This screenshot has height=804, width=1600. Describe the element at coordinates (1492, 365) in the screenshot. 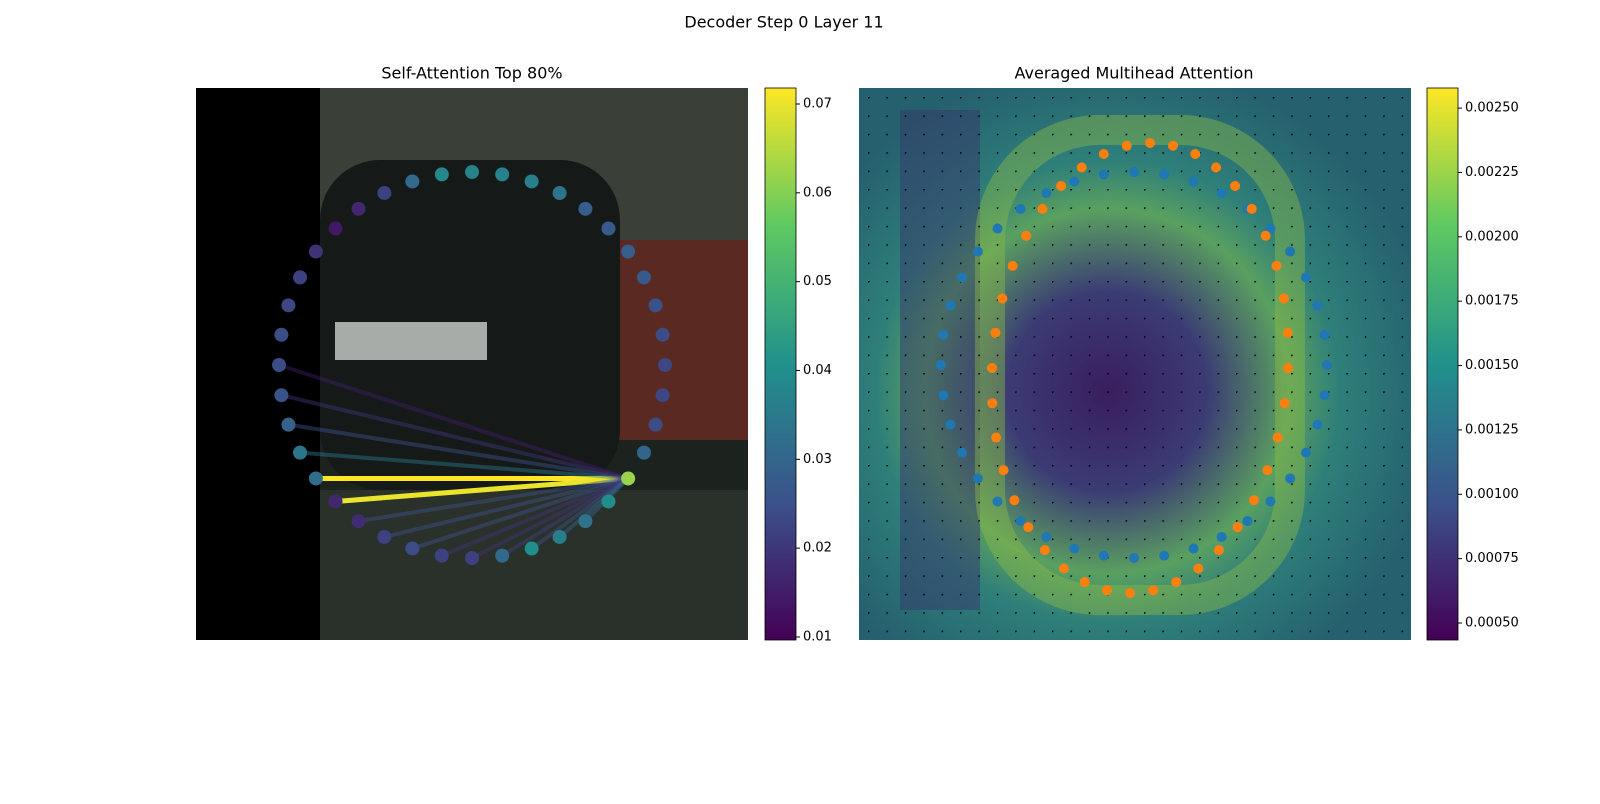

I see `colorbar-tick-label: 0.00150` at that location.